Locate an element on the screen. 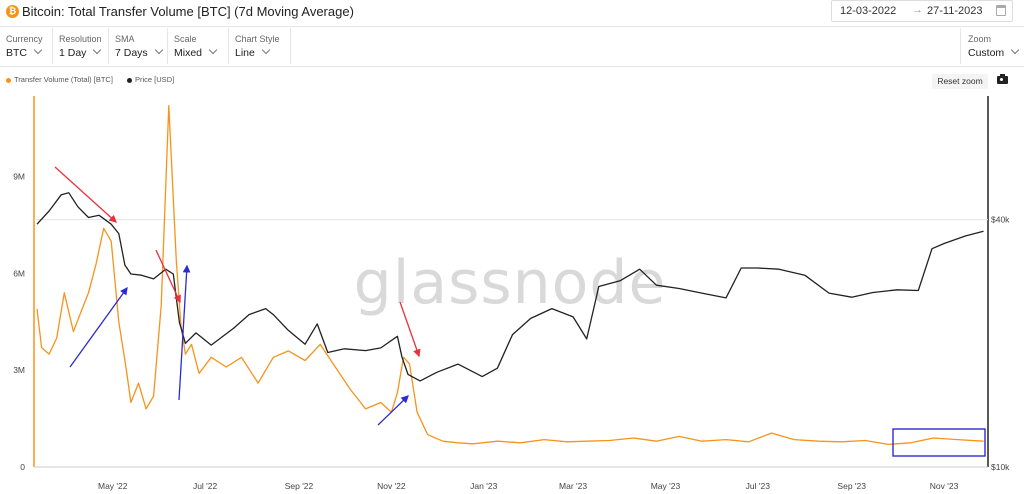  x-tick-label: May '23 is located at coordinates (666, 486).